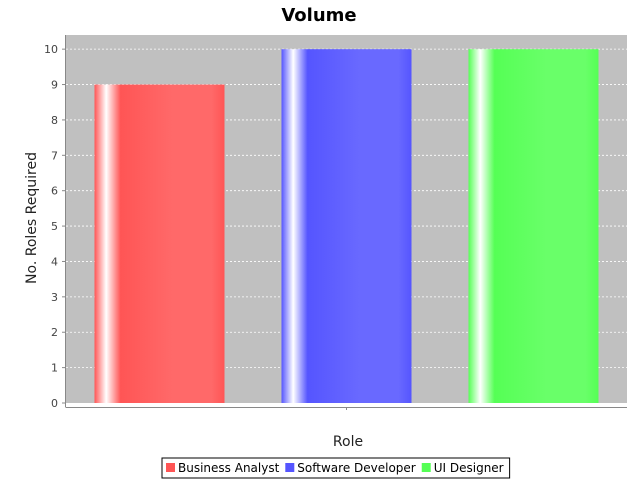 This screenshot has height=480, width=640. What do you see at coordinates (54, 332) in the screenshot?
I see `y-tick-label: 2` at bounding box center [54, 332].